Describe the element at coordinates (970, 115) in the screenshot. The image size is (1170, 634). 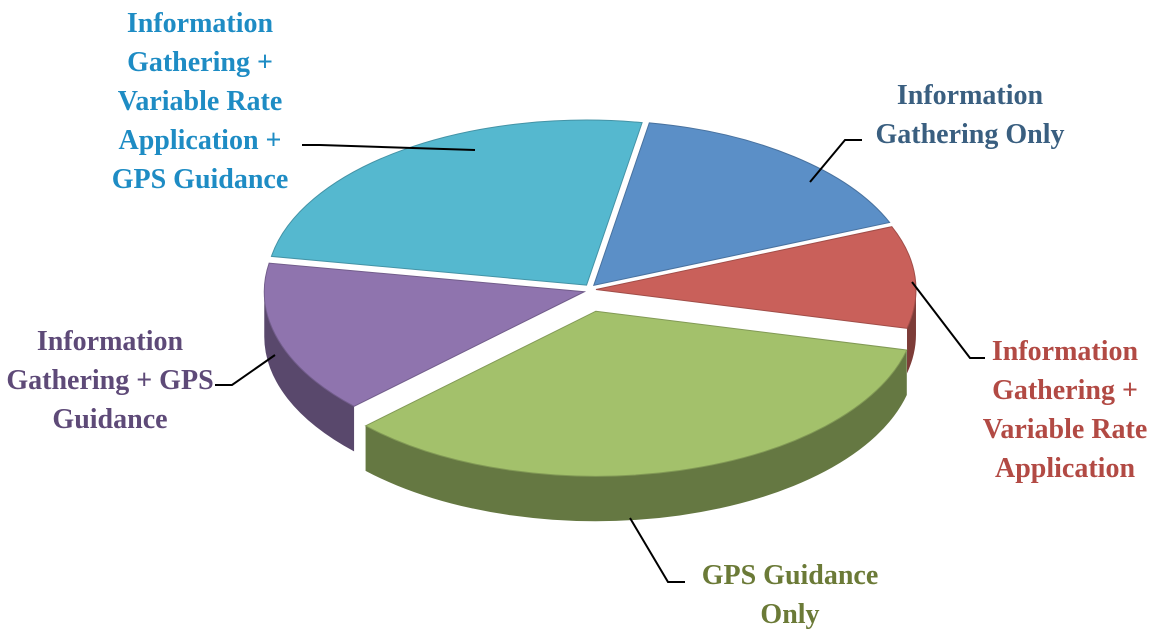
I see `slice-label: Information Gathering Only` at that location.